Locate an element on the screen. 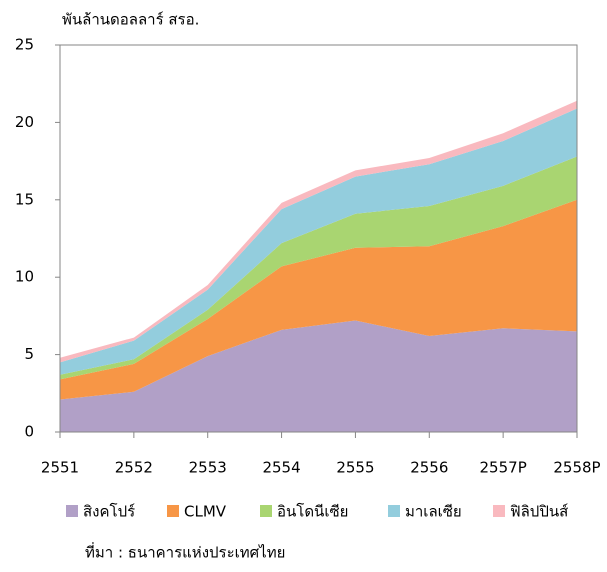 This screenshot has width=607, height=572. x-tick-label: 2557P is located at coordinates (503, 468).